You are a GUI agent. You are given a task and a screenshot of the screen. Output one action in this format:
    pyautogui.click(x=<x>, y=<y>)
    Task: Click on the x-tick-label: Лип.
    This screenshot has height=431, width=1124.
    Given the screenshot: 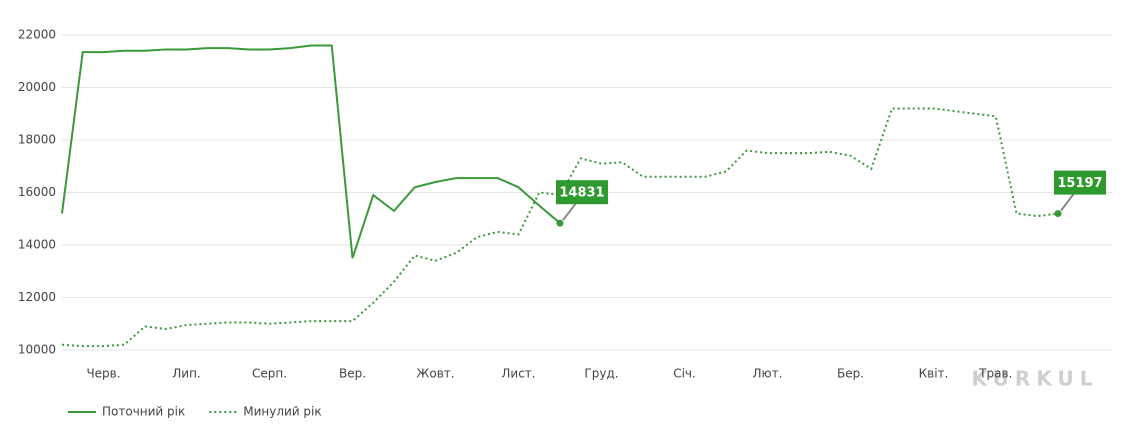 What is the action you would take?
    pyautogui.click(x=186, y=374)
    